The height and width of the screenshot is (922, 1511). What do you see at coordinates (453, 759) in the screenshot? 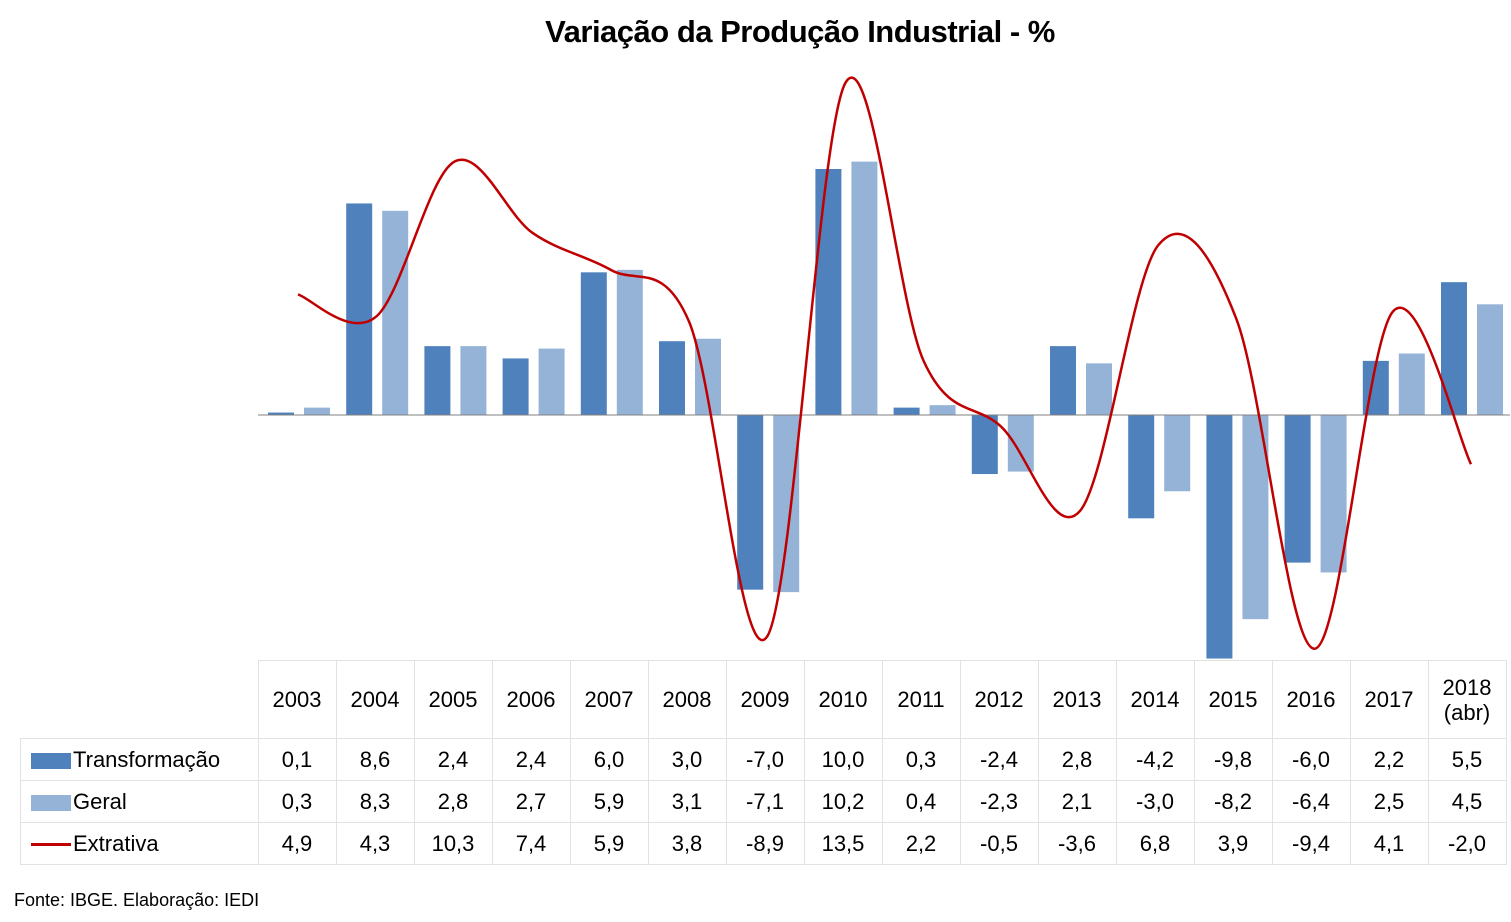
I see `value-transformacao-2005: 2,4` at bounding box center [453, 759].